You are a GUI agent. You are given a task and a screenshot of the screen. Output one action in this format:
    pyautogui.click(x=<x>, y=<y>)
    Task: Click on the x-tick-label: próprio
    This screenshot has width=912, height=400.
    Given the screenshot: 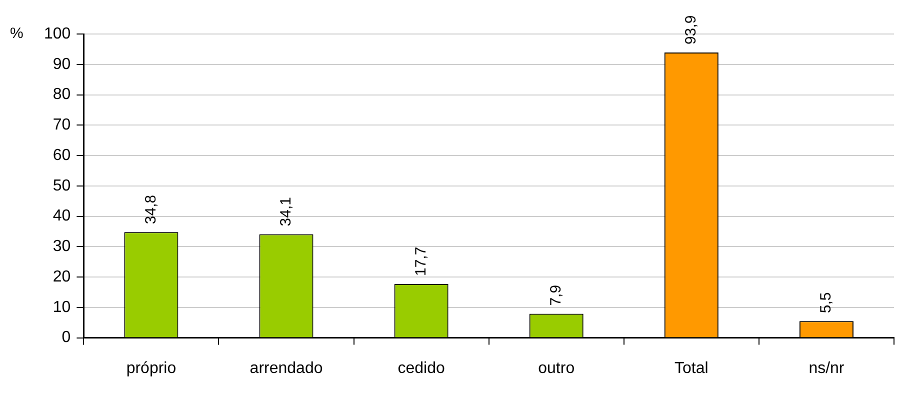 What is the action you would take?
    pyautogui.click(x=151, y=368)
    